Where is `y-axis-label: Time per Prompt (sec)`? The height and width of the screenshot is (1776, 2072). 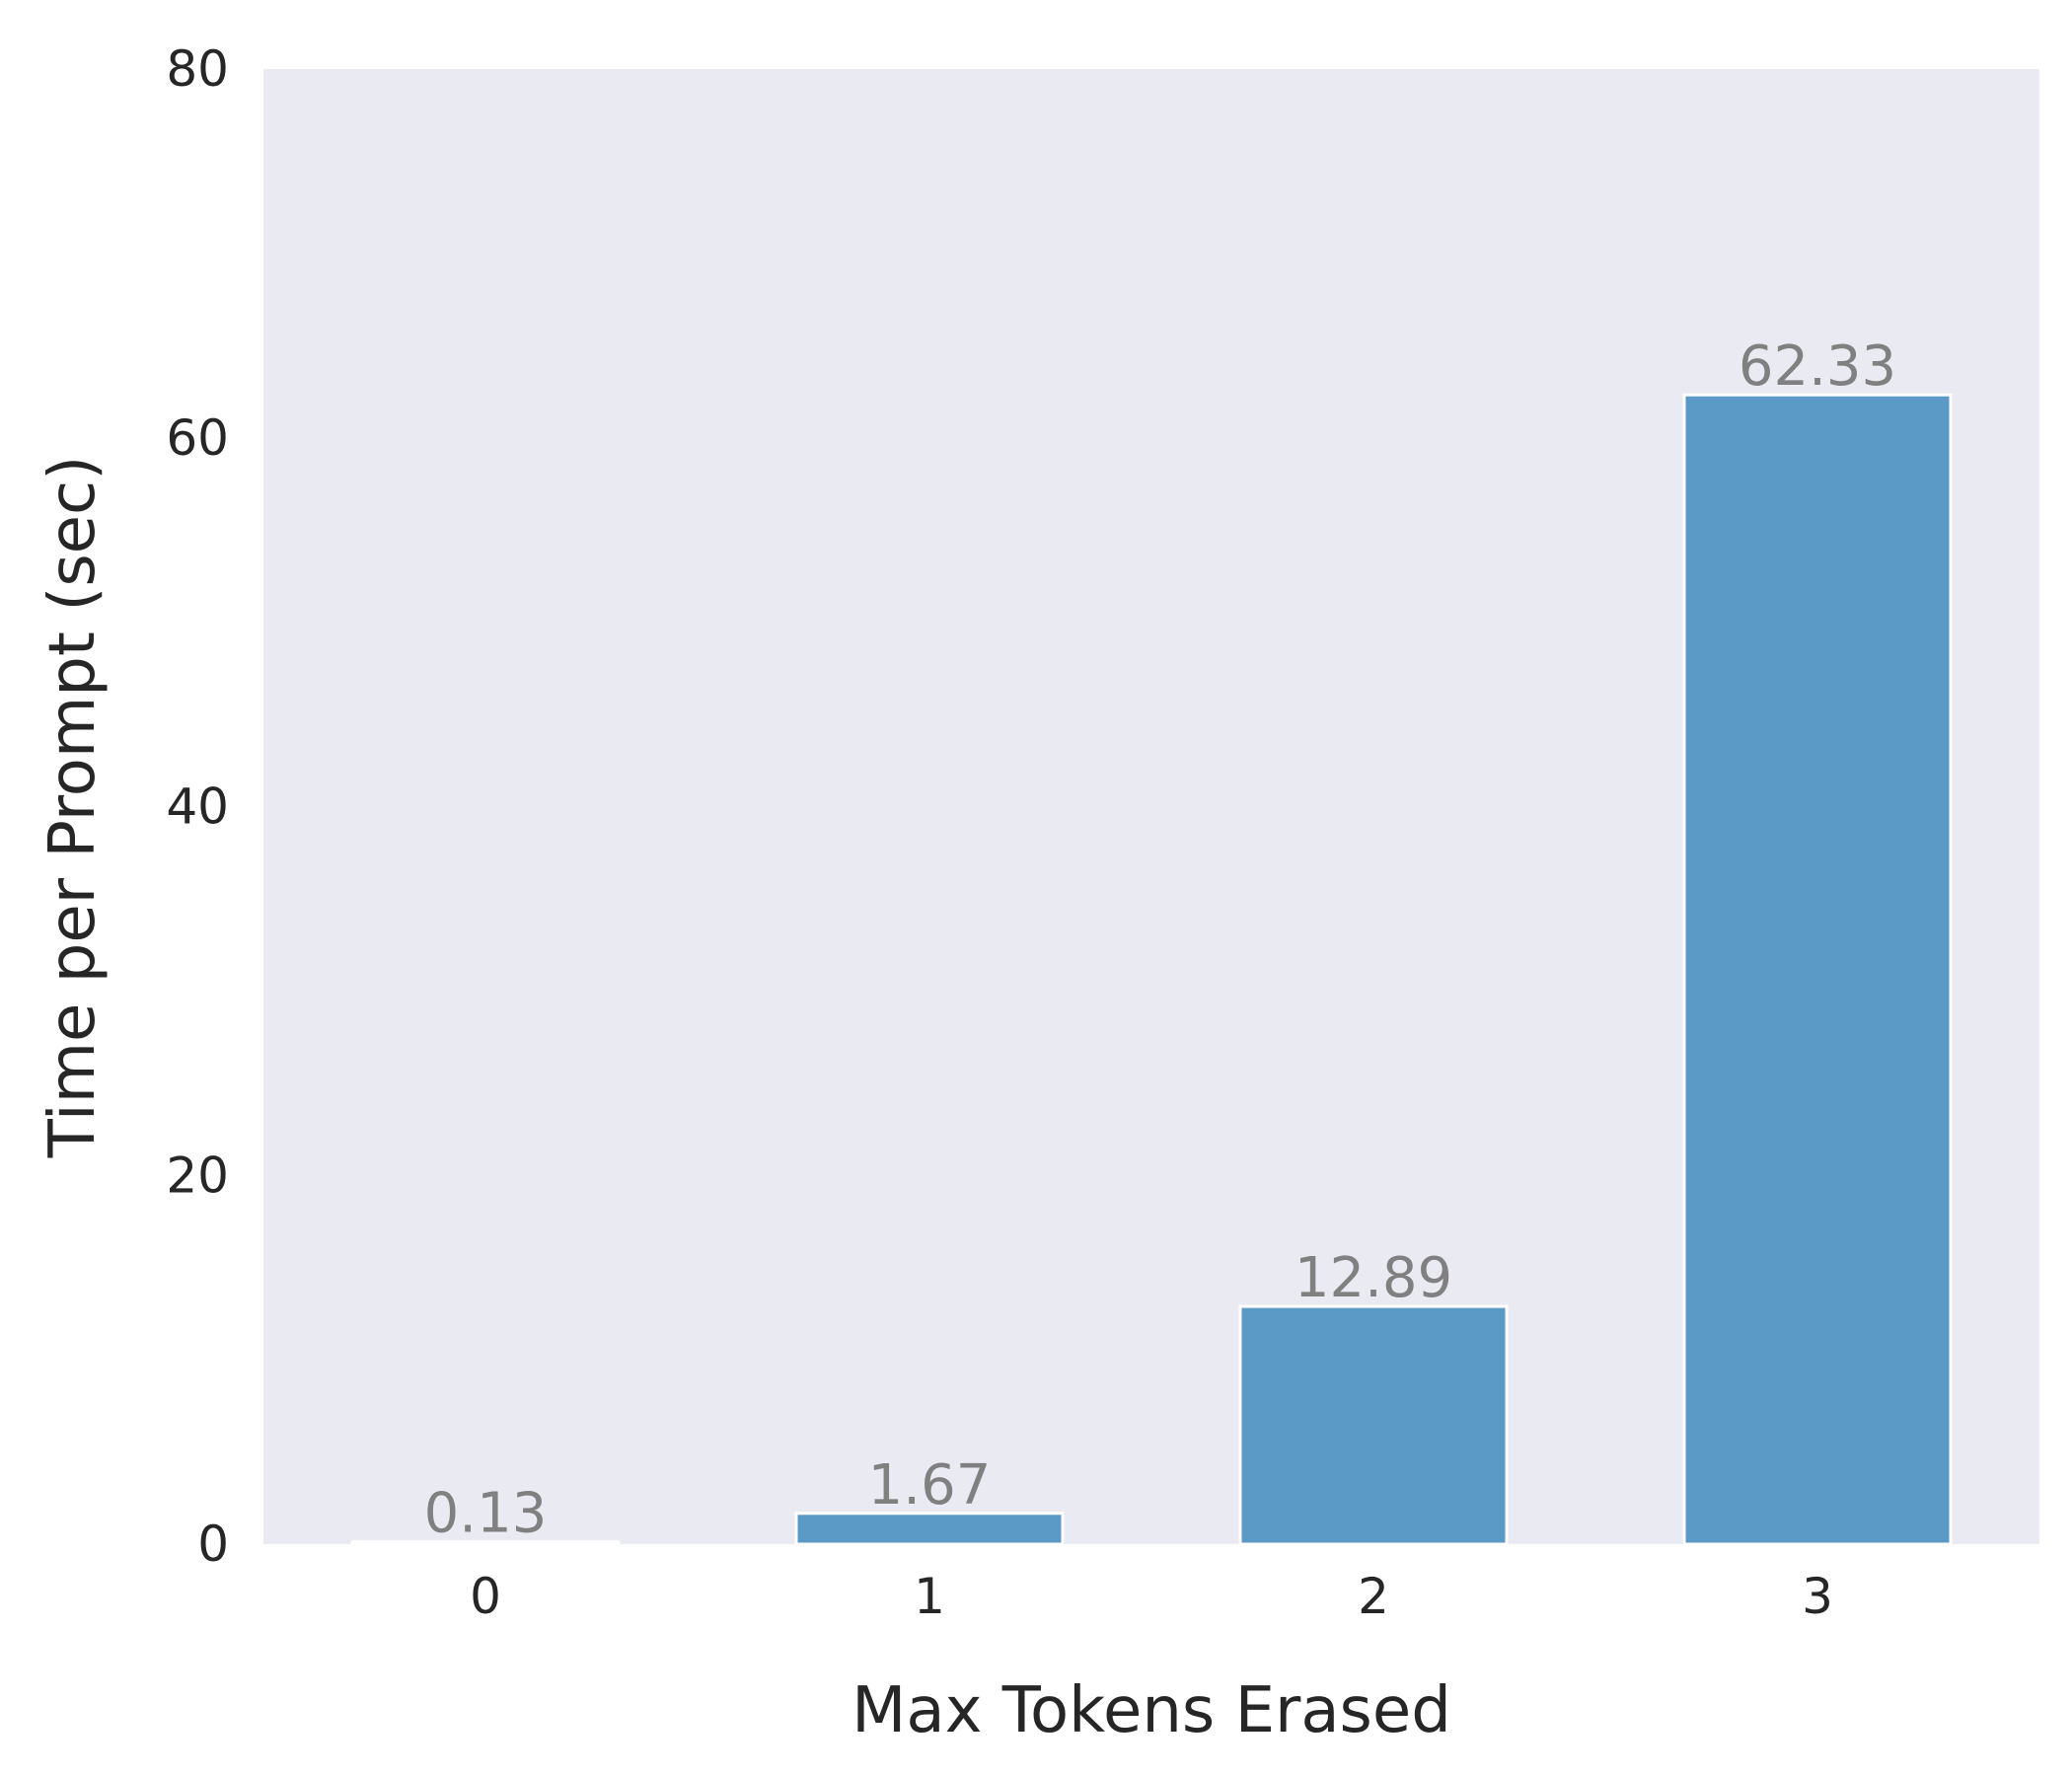 y-axis-label: Time per Prompt (sec) is located at coordinates (74, 807).